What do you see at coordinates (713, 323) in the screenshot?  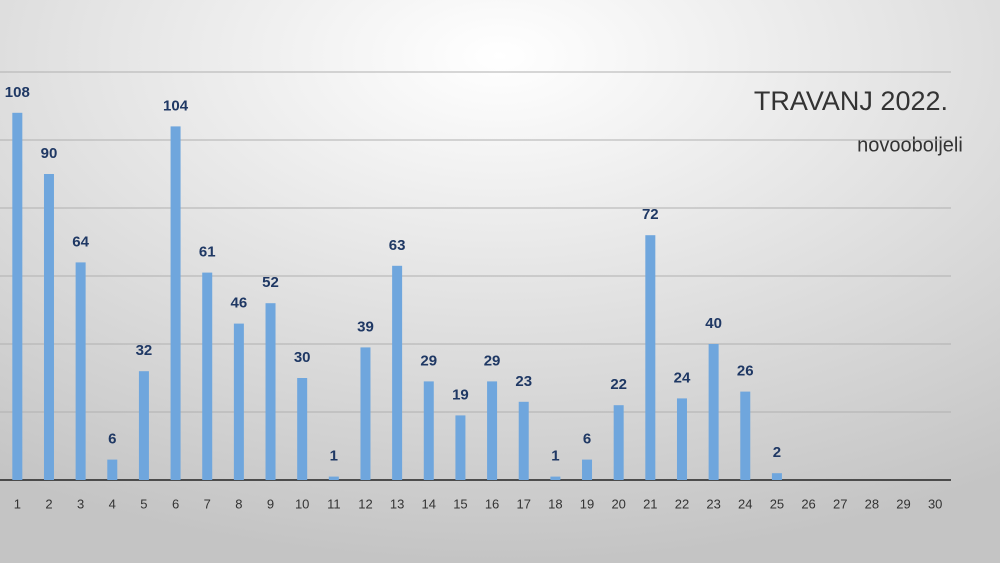 I see `value-label: 40` at bounding box center [713, 323].